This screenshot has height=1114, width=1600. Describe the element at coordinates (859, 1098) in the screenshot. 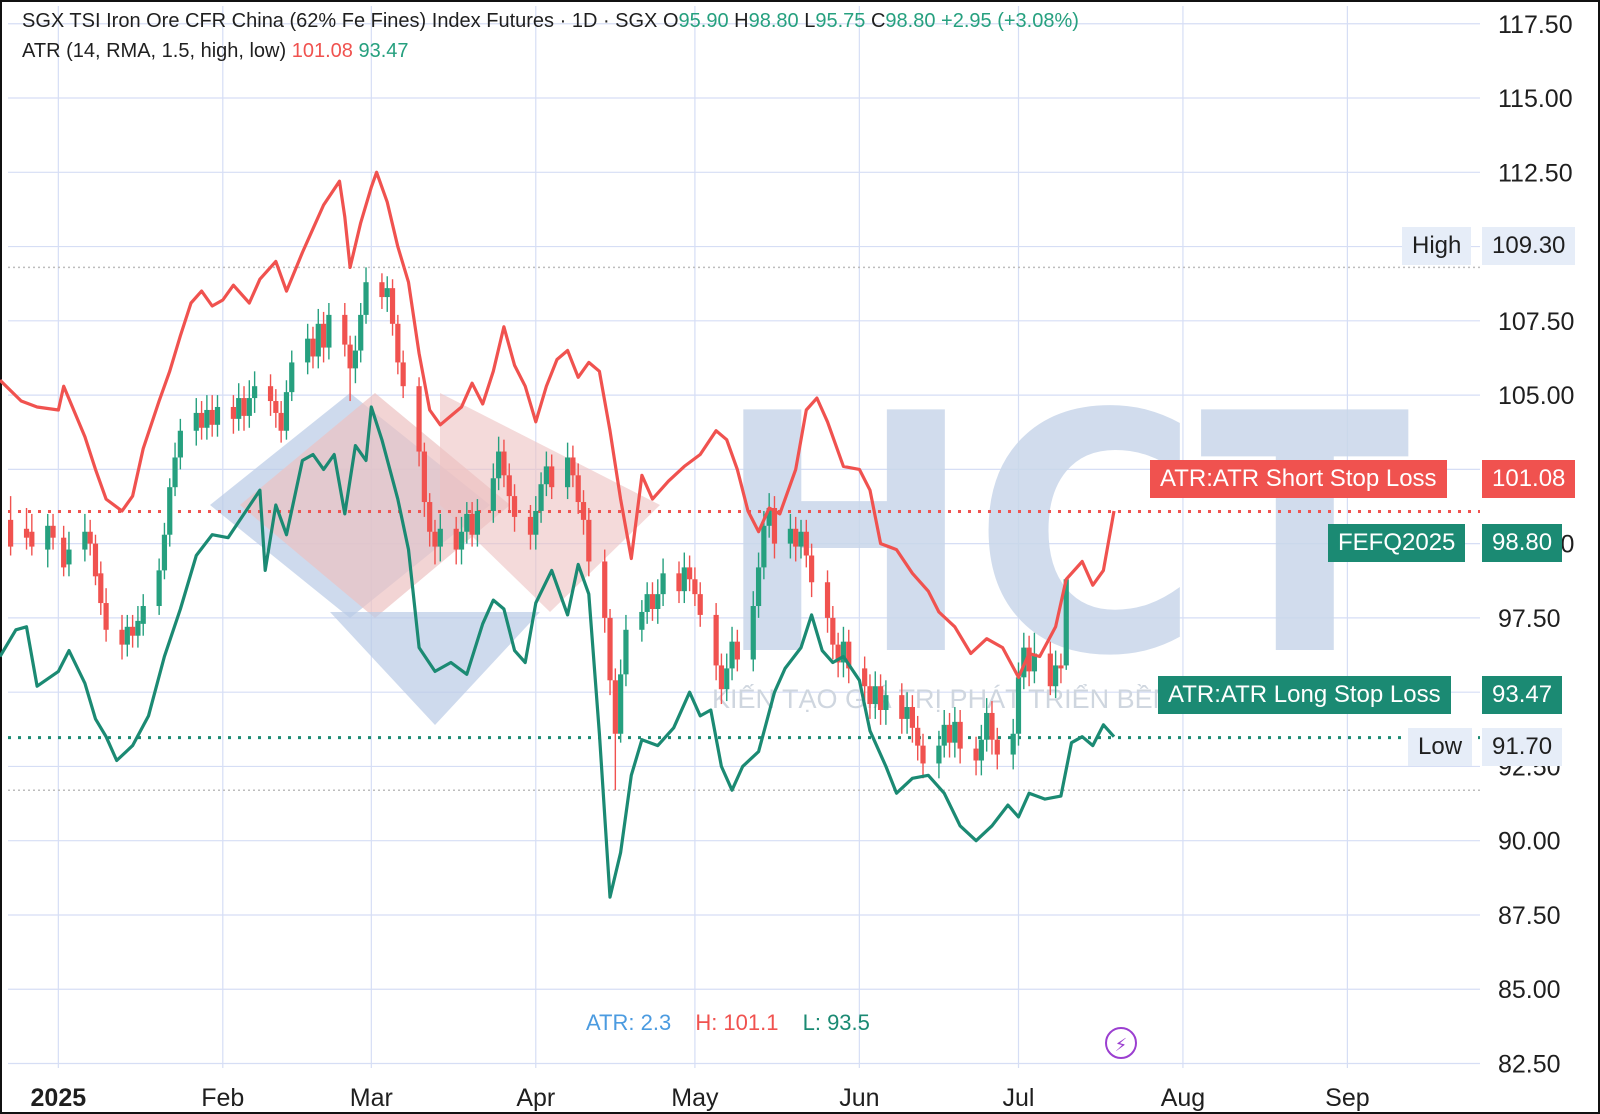

I see `x-tick-label: Jun` at that location.